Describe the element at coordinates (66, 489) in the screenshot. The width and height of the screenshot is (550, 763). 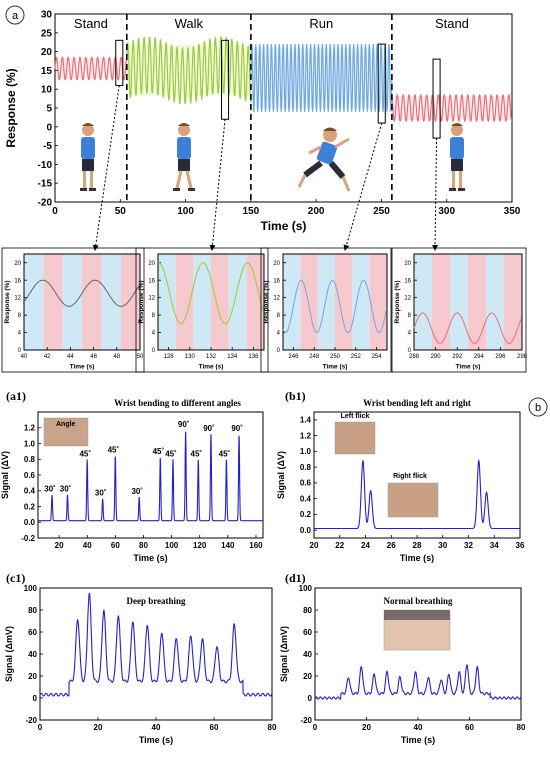
I see `peak-label: 30˚` at that location.